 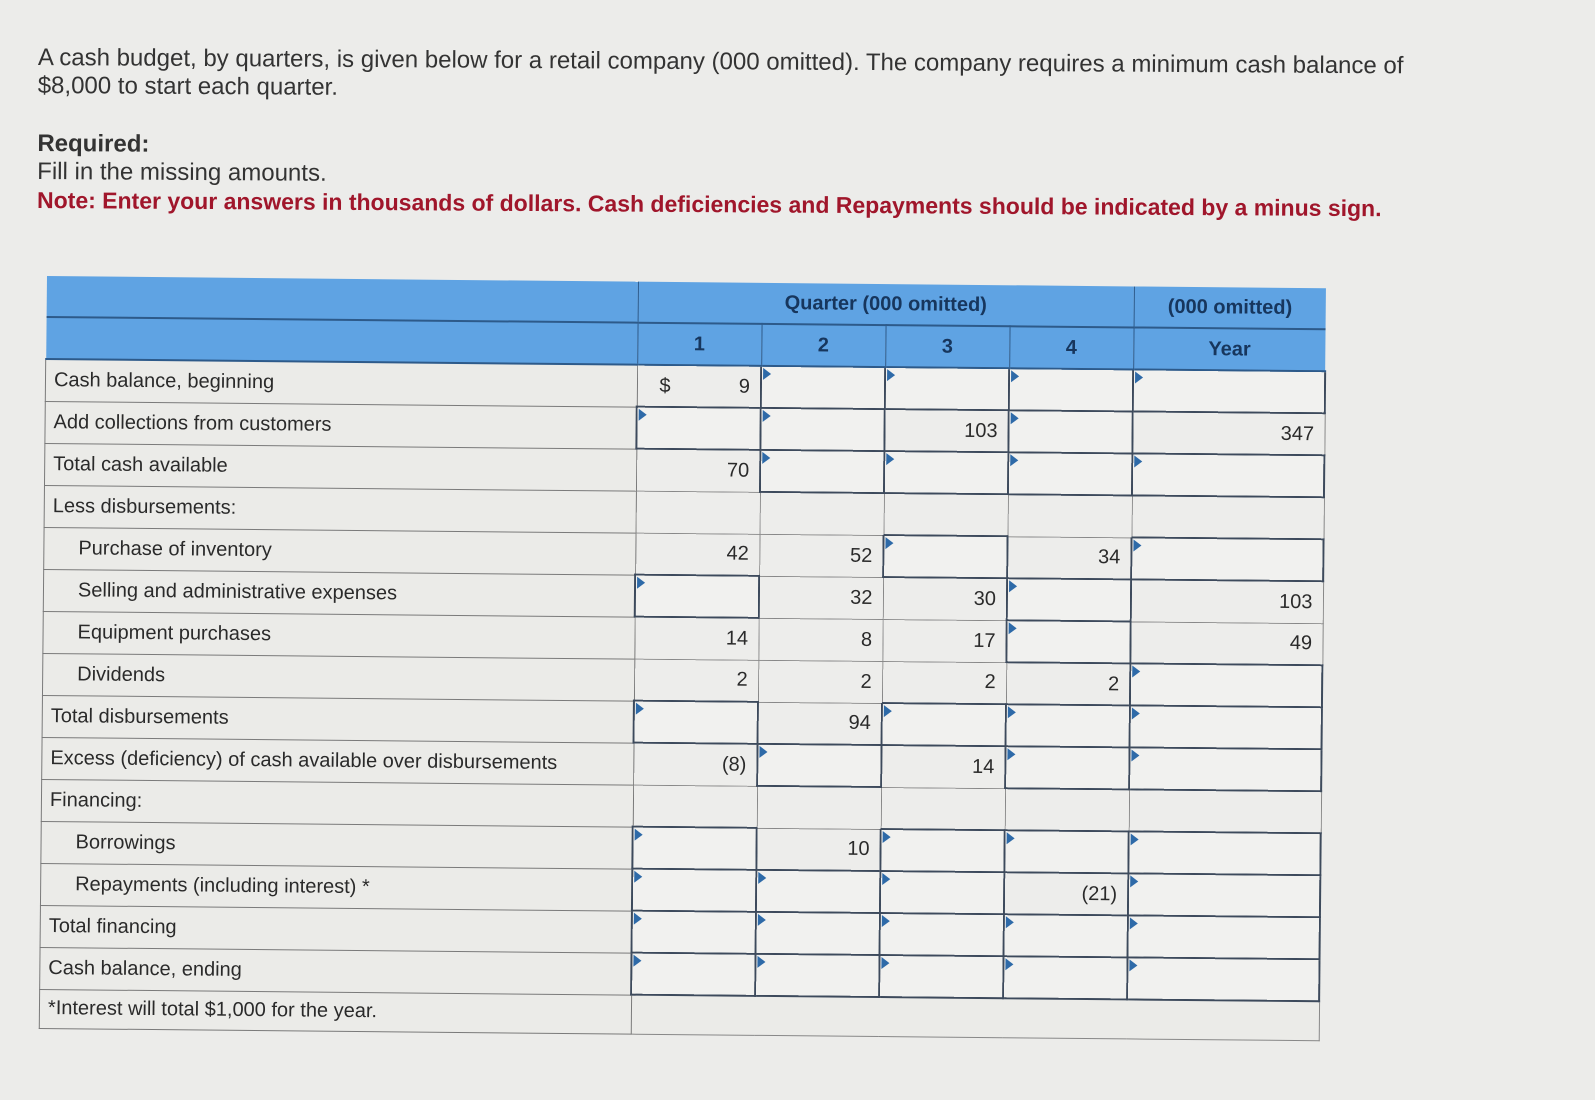 What do you see at coordinates (338, 676) in the screenshot?
I see `row-label: Dividends` at bounding box center [338, 676].